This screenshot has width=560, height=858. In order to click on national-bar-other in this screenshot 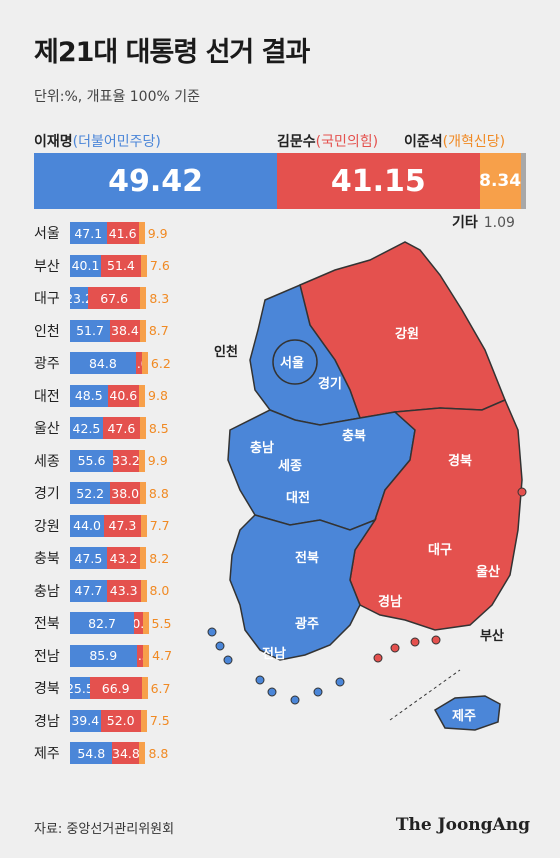, I will do `click(523, 181)`.